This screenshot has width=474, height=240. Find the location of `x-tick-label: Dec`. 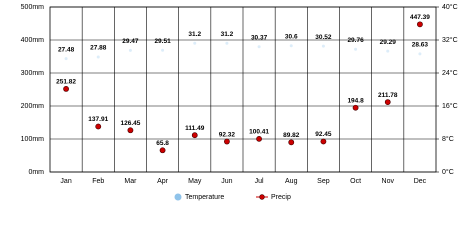

x-tick-label: Dec is located at coordinates (420, 181).